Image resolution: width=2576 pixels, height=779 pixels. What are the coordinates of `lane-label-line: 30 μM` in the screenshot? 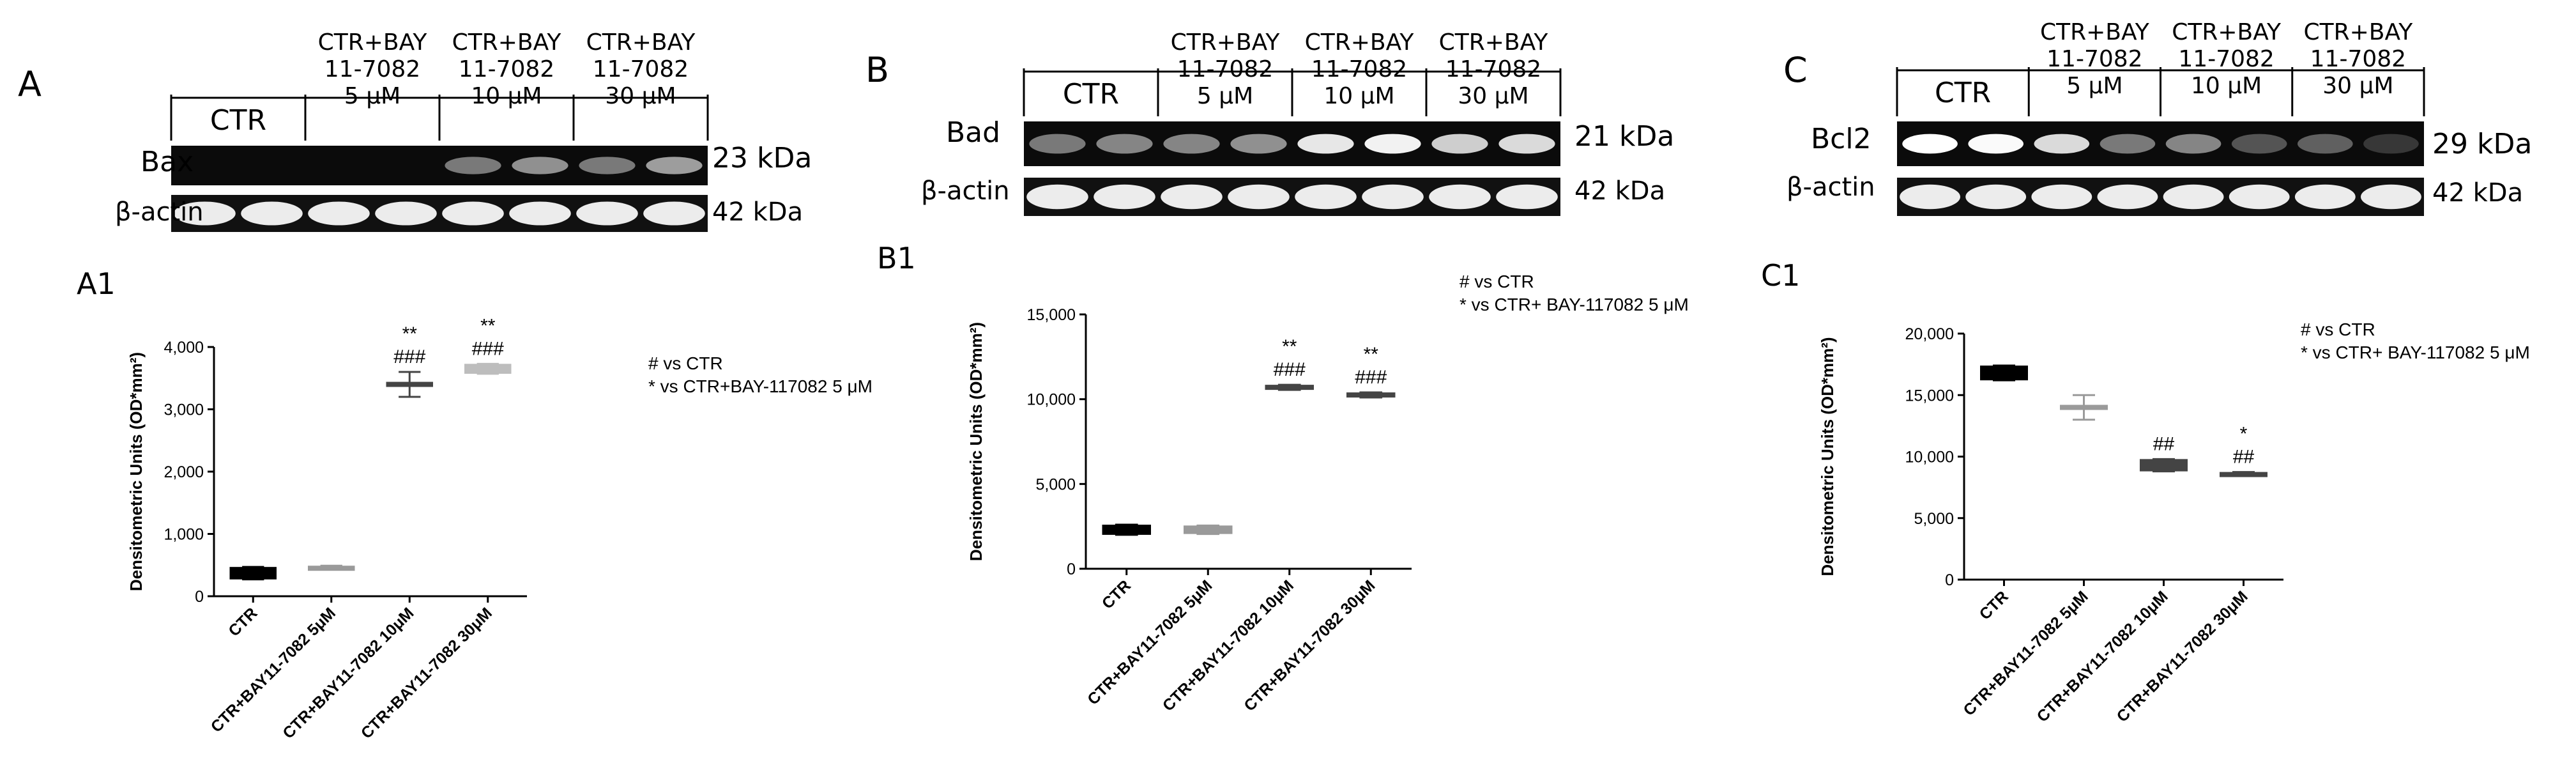 It's located at (640, 96).